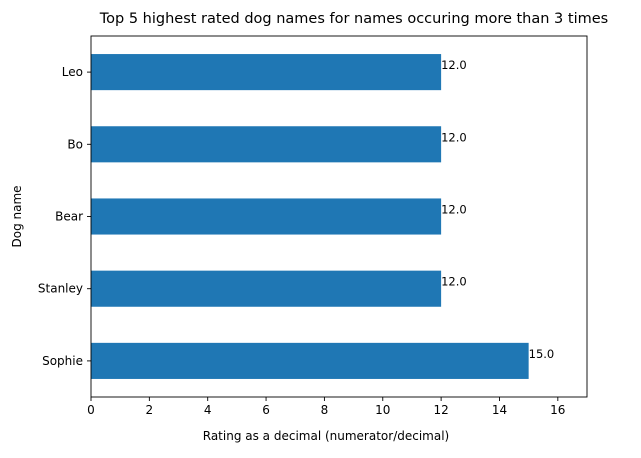 Image resolution: width=641 pixels, height=458 pixels. I want to click on data-label-sophie: 15.0, so click(542, 354).